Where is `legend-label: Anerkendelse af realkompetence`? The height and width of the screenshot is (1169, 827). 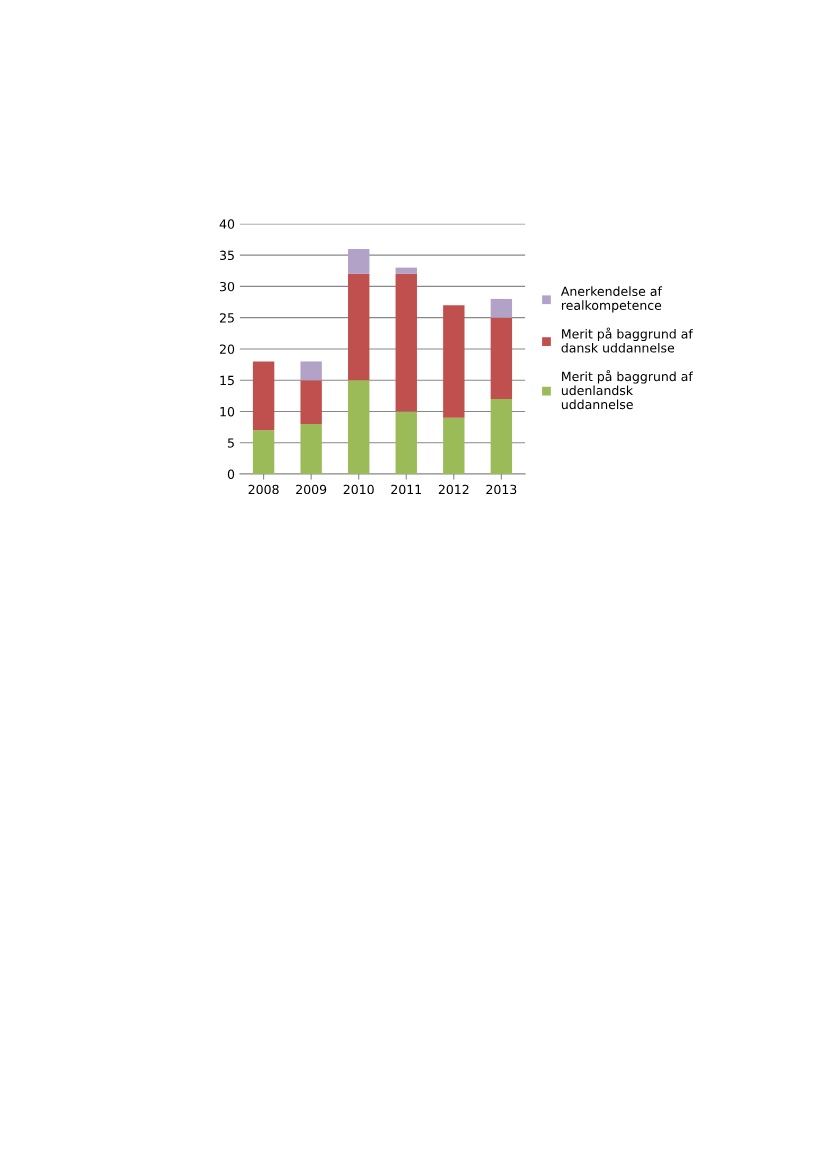 legend-label: Anerkendelse af realkompetence is located at coordinates (611, 299).